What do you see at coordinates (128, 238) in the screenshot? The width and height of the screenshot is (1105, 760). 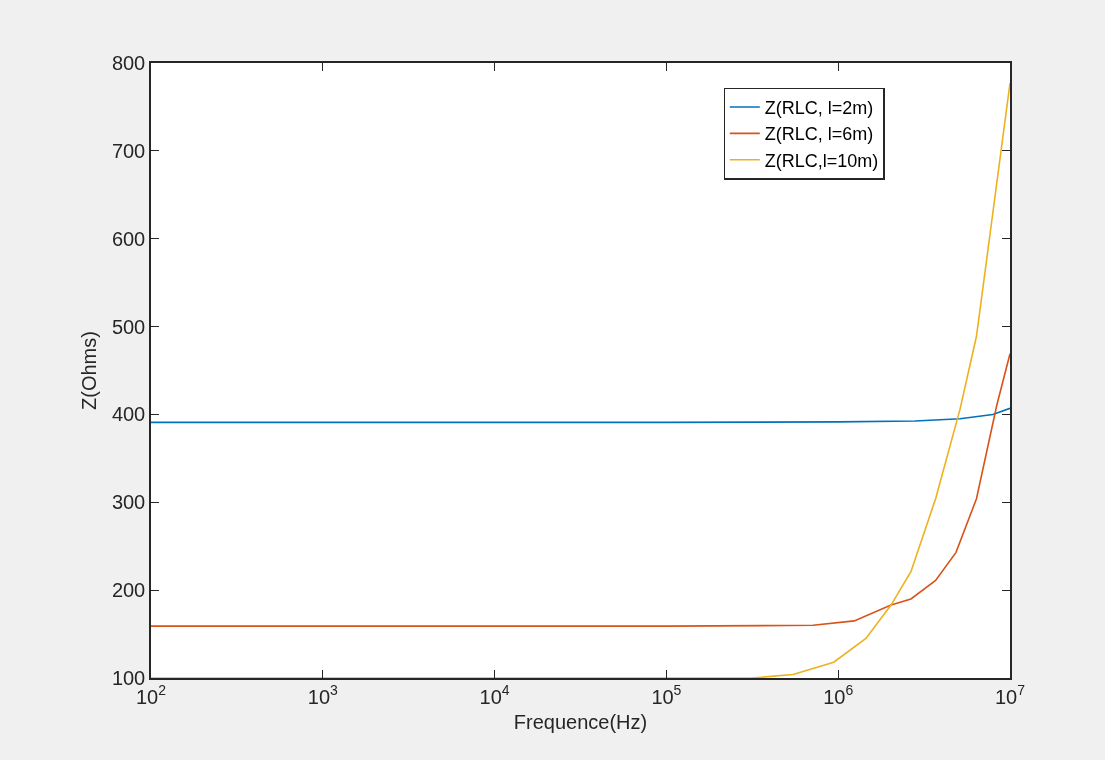 I see `y-tick-label: 600` at bounding box center [128, 238].